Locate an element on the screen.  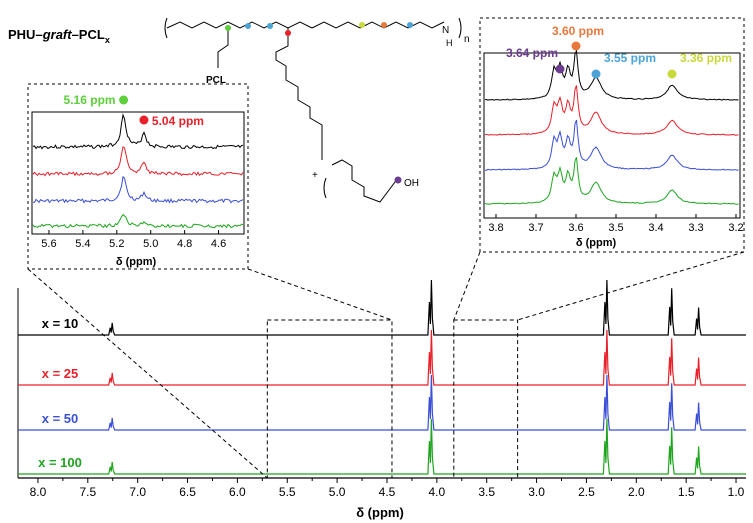
chemical-structure is located at coordinates (313, 110).